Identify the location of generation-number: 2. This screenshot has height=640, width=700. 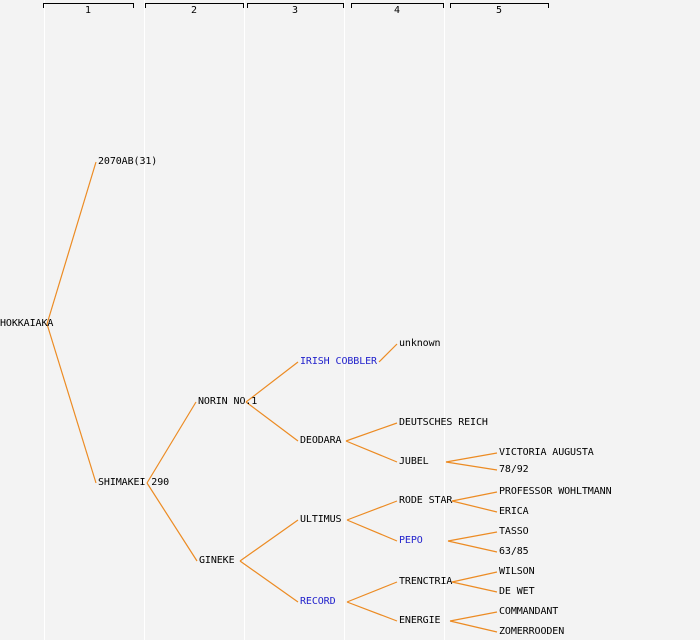
(194, 10).